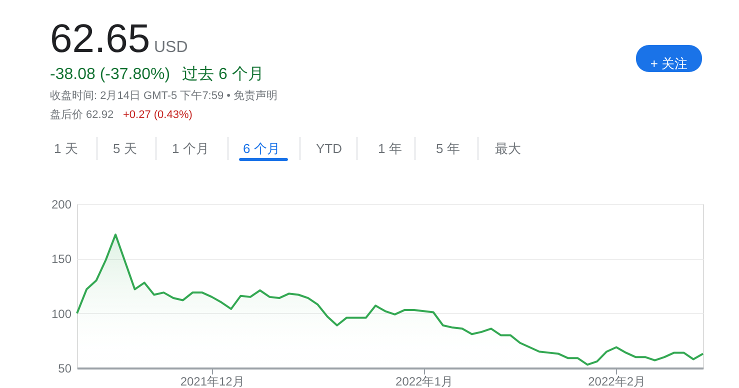  What do you see at coordinates (61, 205) in the screenshot?
I see `y-tick-label: 200` at bounding box center [61, 205].